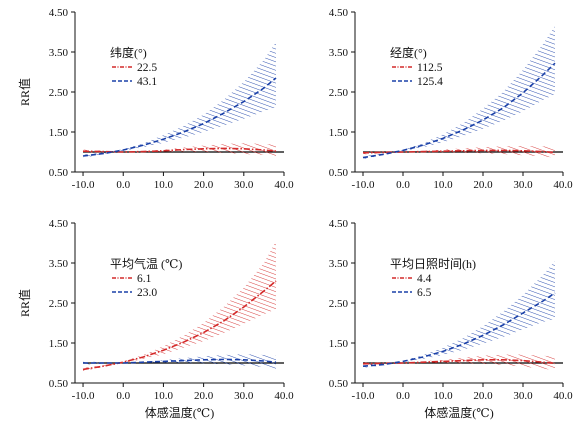 The image size is (586, 429). What do you see at coordinates (424, 293) in the screenshot?
I see `legend-label-2: 6.5` at bounding box center [424, 293].